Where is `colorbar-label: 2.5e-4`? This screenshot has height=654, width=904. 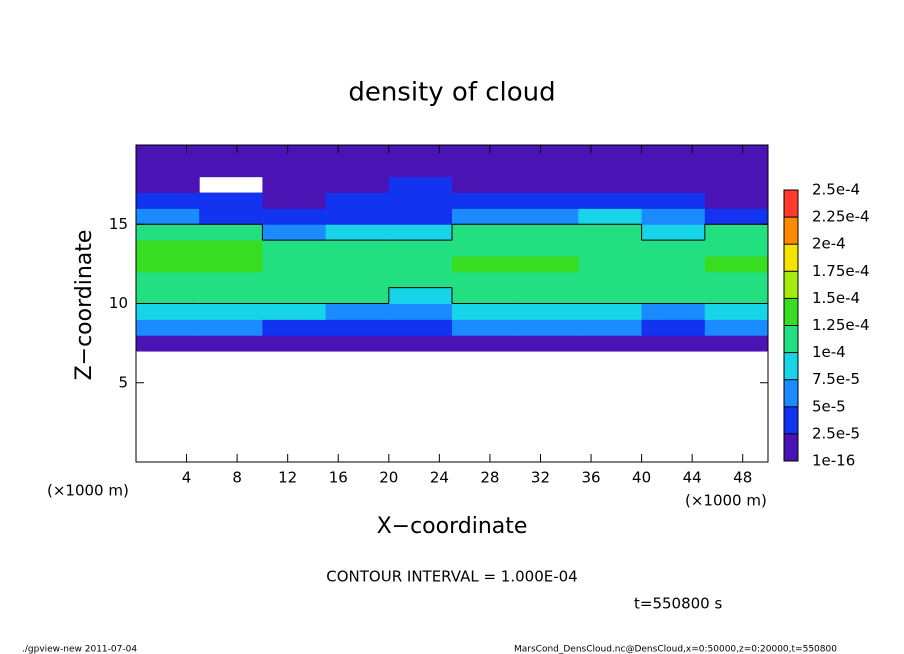 colorbar-label: 2.5e-4 is located at coordinates (836, 190).